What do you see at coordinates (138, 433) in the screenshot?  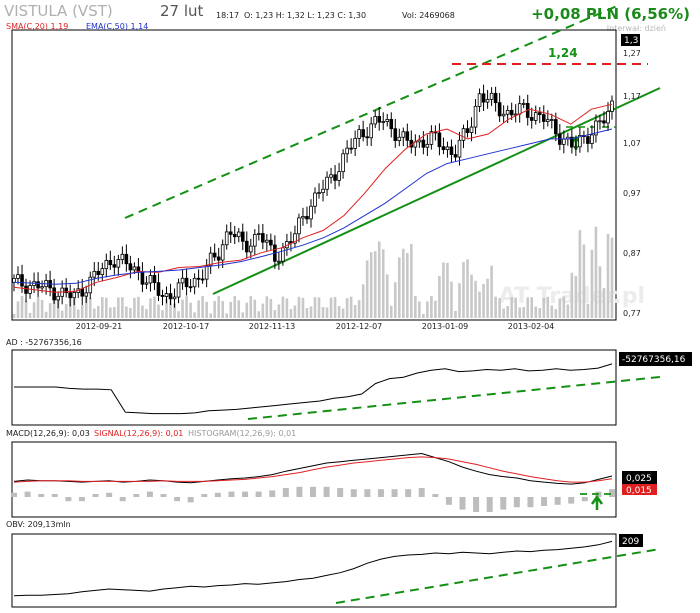 I see `signal-legend: SIGNAL(12,26,9): 0,01` at bounding box center [138, 433].